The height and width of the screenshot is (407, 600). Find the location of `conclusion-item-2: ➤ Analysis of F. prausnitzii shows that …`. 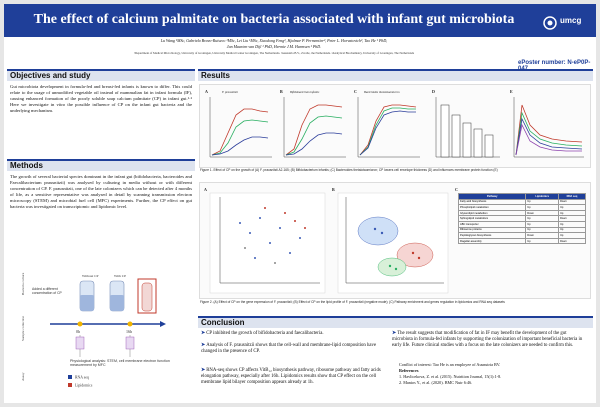

conclusion-item-2: ➤ Analysis of F. prausnitzii shows that … is located at coordinates (289, 348).